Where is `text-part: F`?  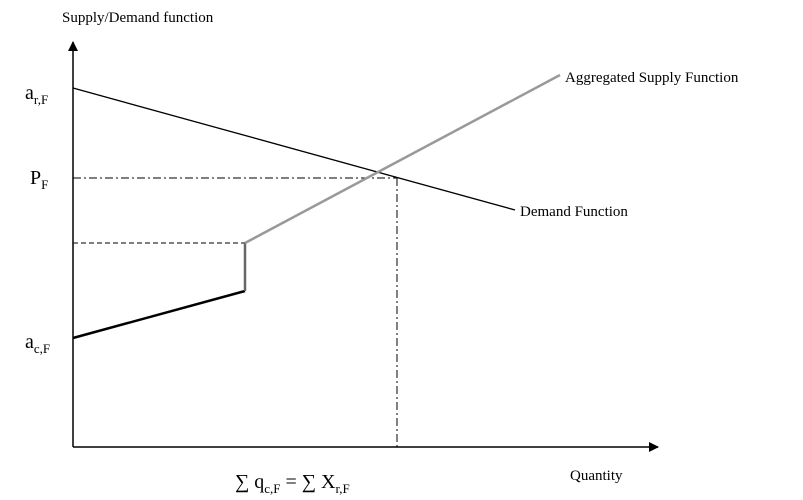 text-part: F is located at coordinates (44, 184).